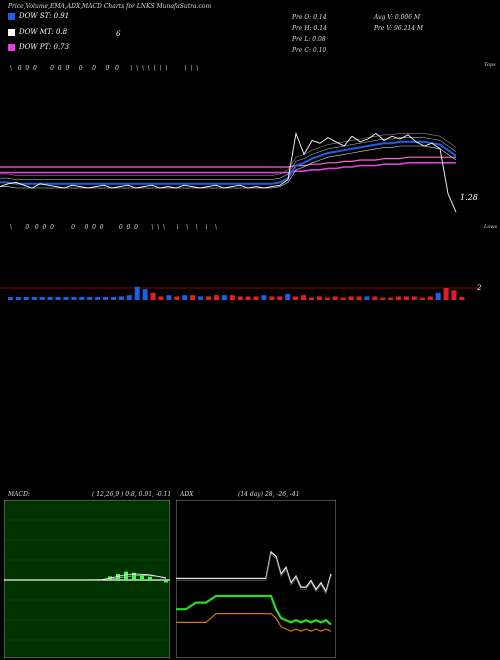  I want to click on price-lines, so click(228, 172).